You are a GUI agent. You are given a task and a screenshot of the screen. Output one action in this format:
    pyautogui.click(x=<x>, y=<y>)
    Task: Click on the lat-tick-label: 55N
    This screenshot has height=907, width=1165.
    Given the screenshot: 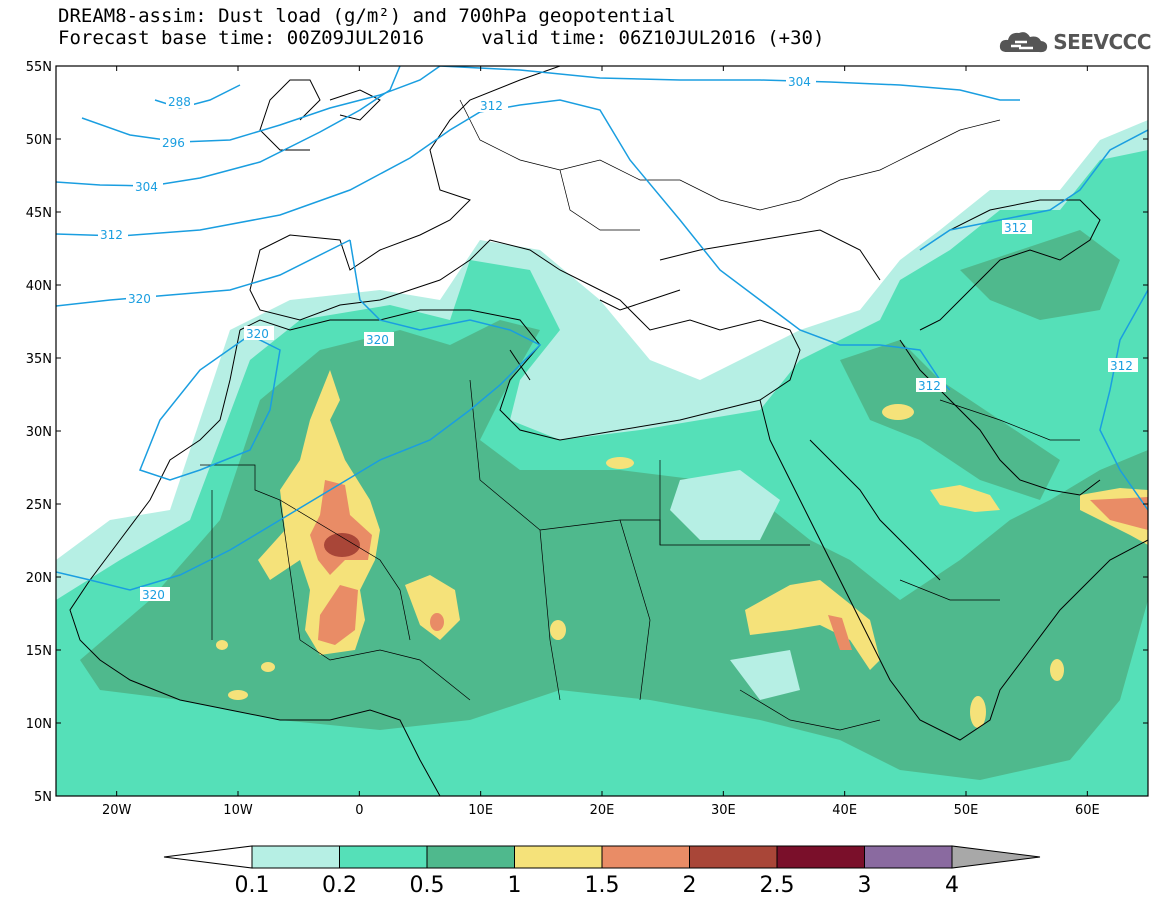 What is the action you would take?
    pyautogui.click(x=39, y=67)
    